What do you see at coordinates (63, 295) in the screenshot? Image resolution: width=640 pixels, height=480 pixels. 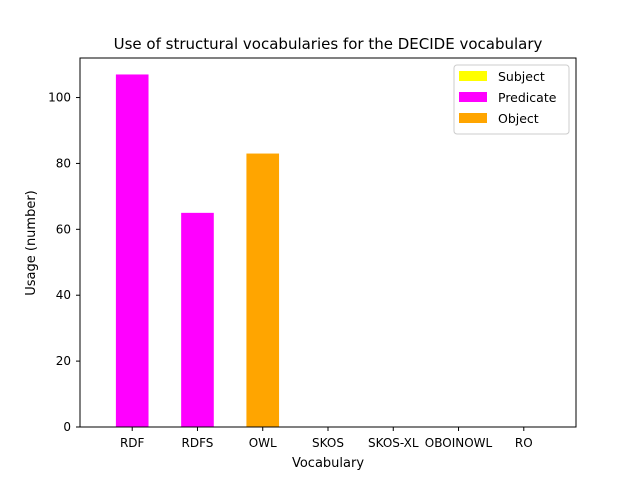 I see `y-tick-label: 40` at bounding box center [63, 295].